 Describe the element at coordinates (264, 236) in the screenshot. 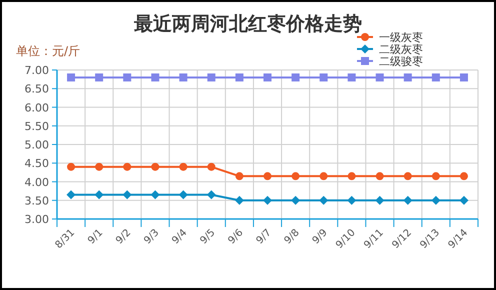

I see `x-tick-label: 9/7` at that location.